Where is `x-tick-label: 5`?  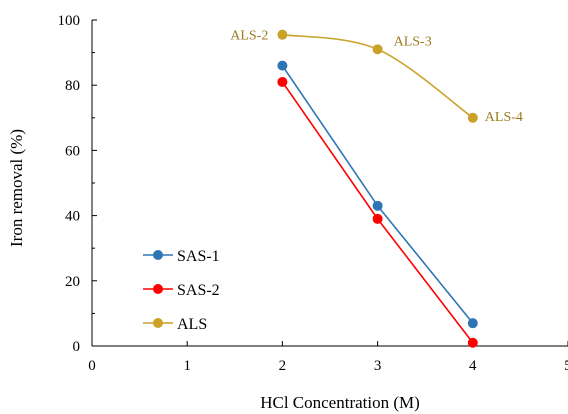
x-tick-label: 5 is located at coordinates (566, 366).